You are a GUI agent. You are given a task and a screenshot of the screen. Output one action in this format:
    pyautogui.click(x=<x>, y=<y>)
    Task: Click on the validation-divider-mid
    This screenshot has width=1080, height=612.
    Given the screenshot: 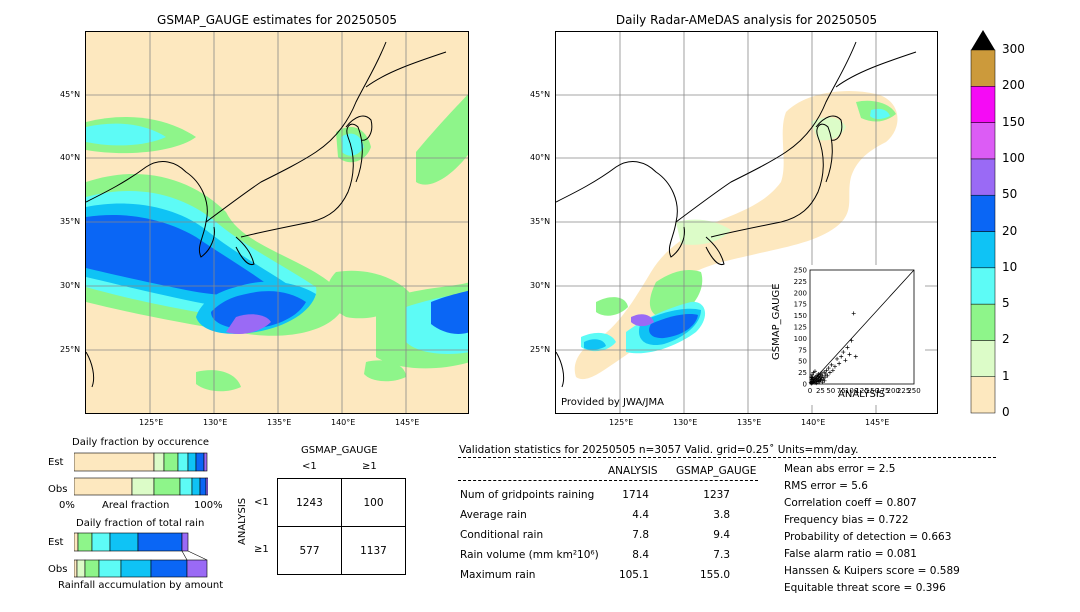 What is the action you would take?
    pyautogui.click(x=608, y=480)
    